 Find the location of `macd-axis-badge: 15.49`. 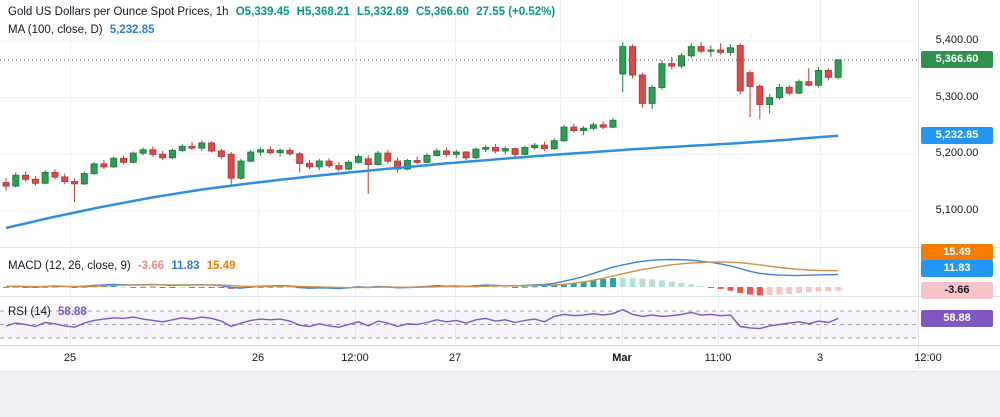

macd-axis-badge: 15.49 is located at coordinates (957, 252).